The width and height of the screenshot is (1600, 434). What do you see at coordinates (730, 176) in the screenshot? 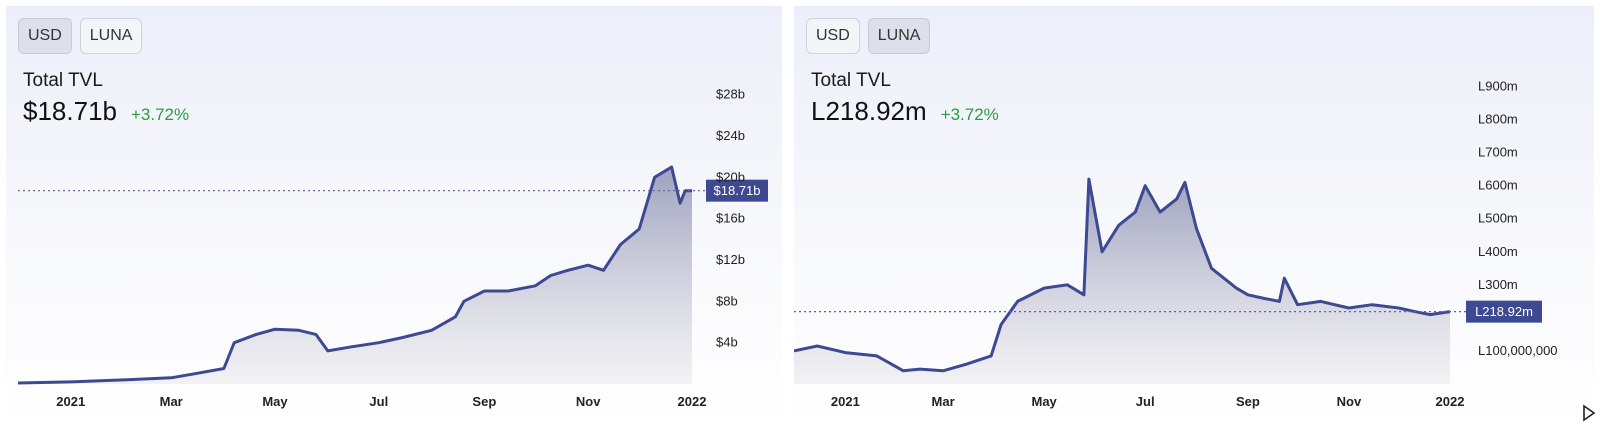
I see `y-tick-label: $20b` at bounding box center [730, 176].